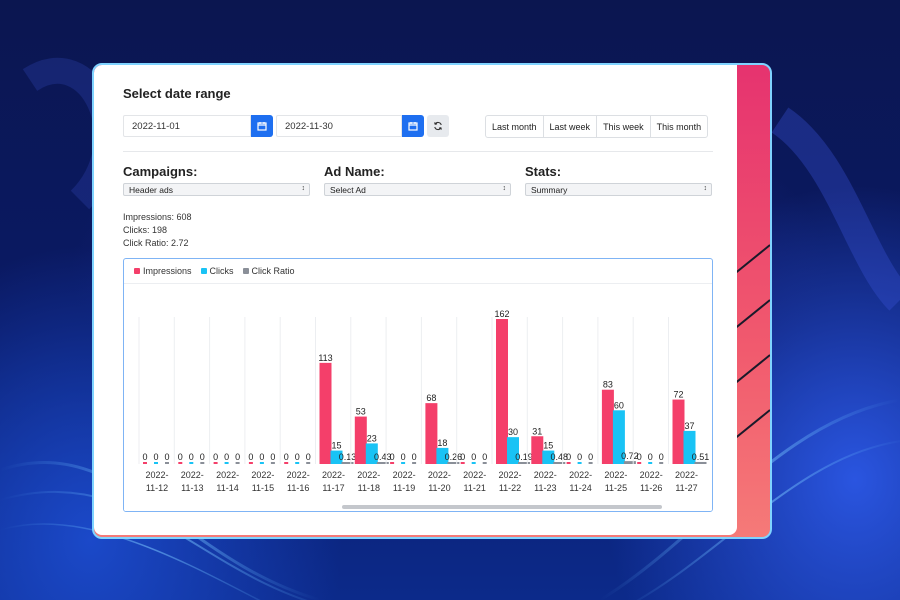 This screenshot has width=900, height=600. What do you see at coordinates (221, 271) in the screenshot?
I see `legend-clicks-label: Clicks` at bounding box center [221, 271].